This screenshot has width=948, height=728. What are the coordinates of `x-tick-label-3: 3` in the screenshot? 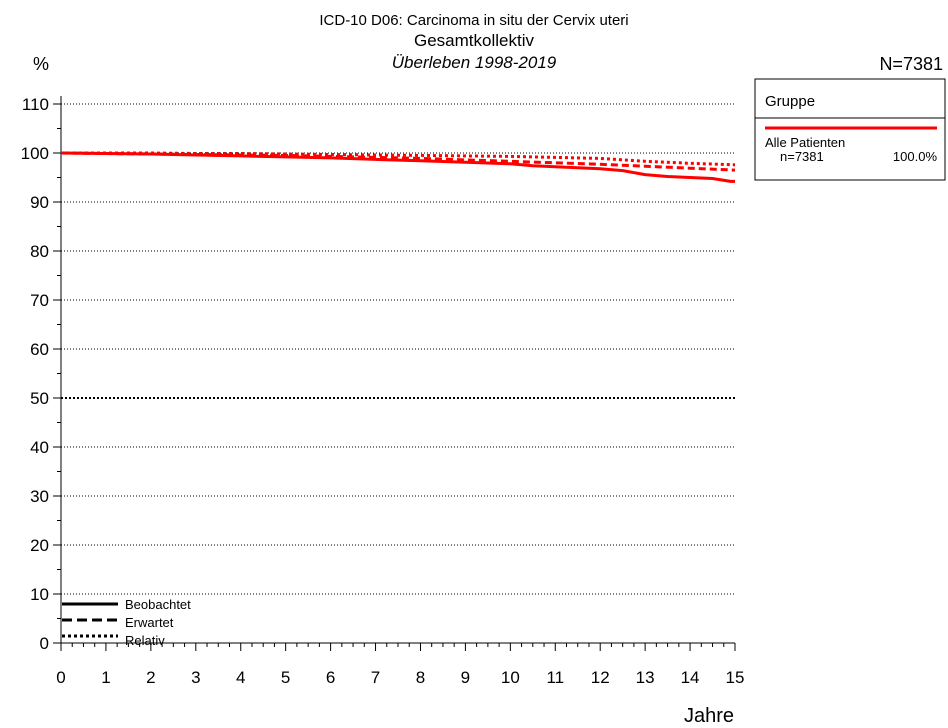 It's located at (195, 677).